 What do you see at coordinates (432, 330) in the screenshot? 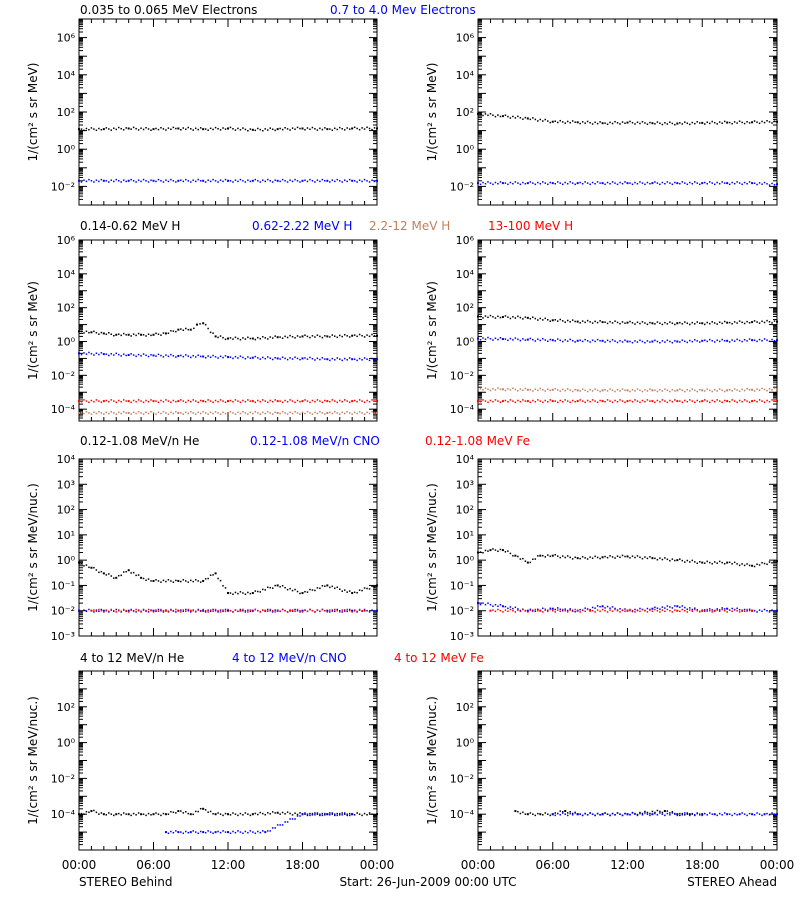
I see `y-axis-label: 1/(cm² s sr MeV)` at bounding box center [432, 330].